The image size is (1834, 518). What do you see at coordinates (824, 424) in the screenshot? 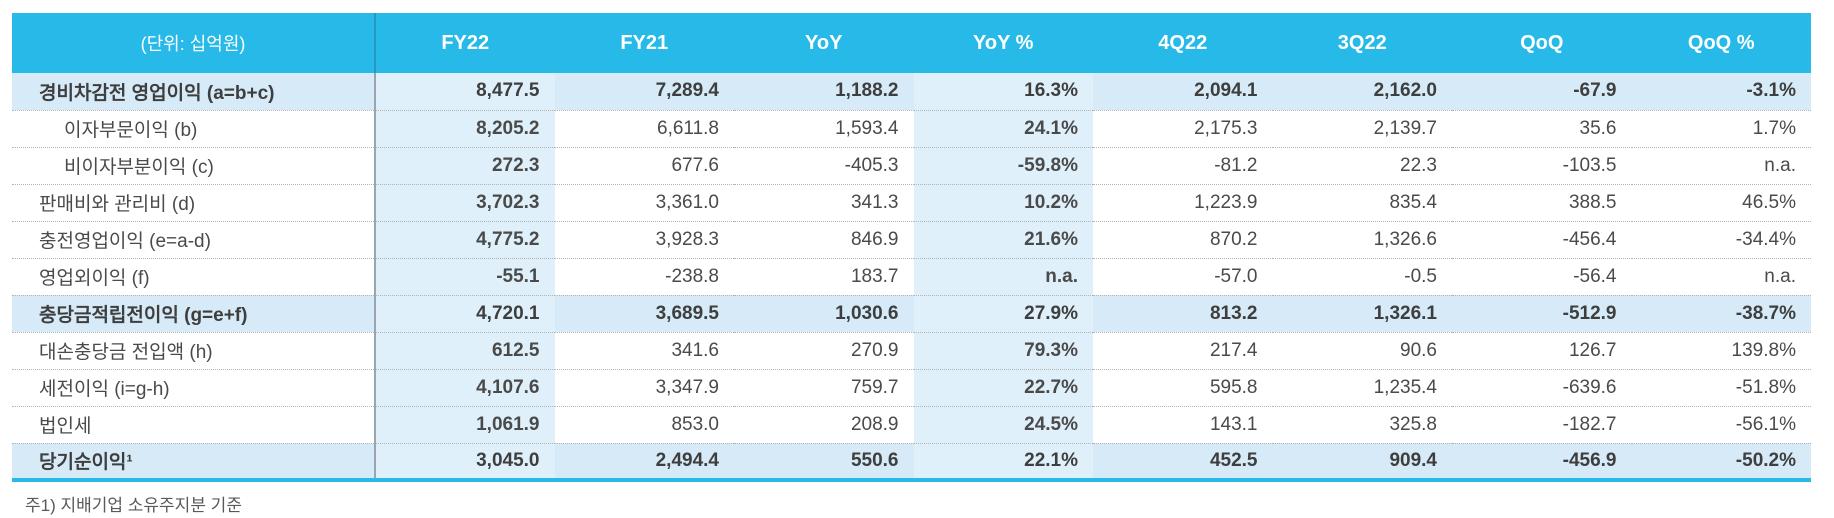
I see `value-cell: 208.9` at bounding box center [824, 424].